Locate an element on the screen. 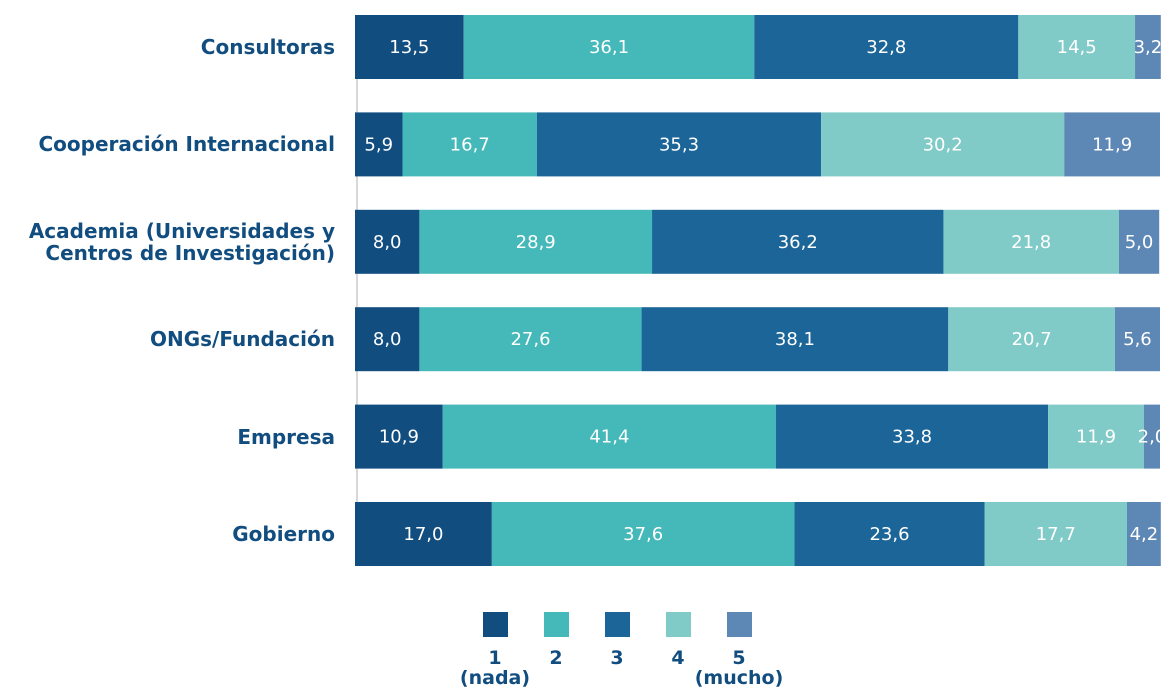  value-label: 32,8 is located at coordinates (886, 47).